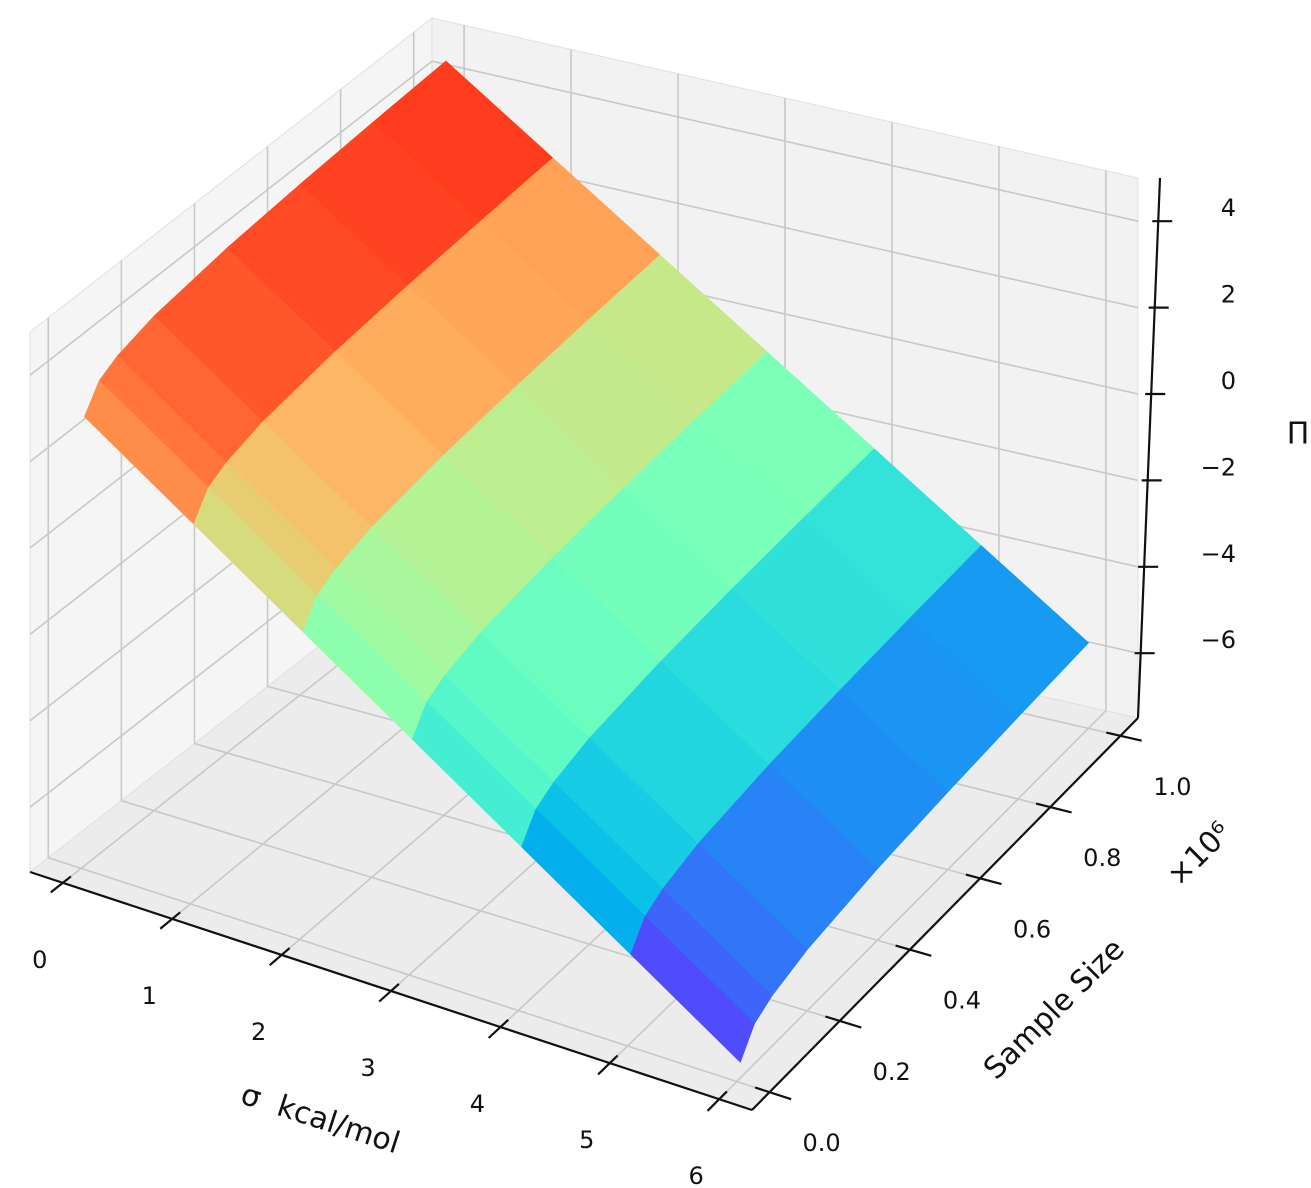 Image resolution: width=1311 pixels, height=1188 pixels. Describe the element at coordinates (692, 989) in the screenshot. I see `surface-patch` at that location.